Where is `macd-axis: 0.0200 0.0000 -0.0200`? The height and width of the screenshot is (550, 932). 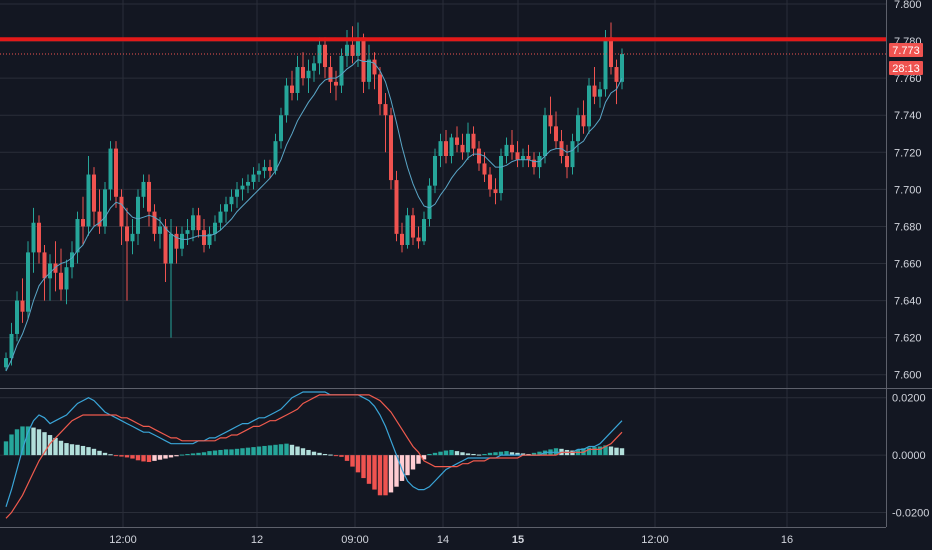 macd-axis: 0.0200 0.0000 -0.0200 is located at coordinates (910, 456).